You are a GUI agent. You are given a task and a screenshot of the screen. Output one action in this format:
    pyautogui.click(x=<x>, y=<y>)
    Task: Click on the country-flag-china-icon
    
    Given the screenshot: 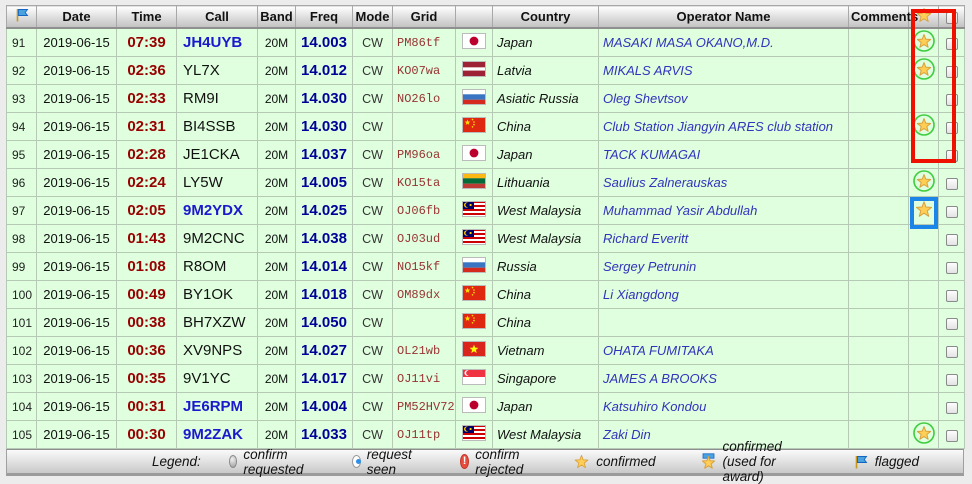 What is the action you would take?
    pyautogui.click(x=474, y=125)
    